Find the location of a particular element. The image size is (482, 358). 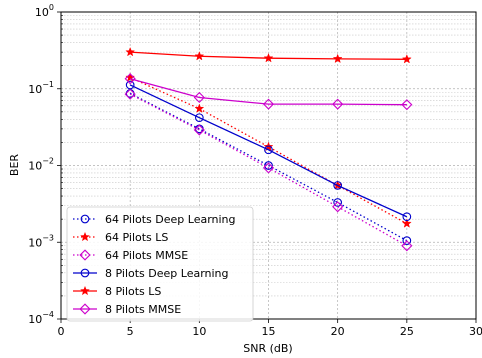

legend-entry: 64 Pilots LS is located at coordinates (120, 237).